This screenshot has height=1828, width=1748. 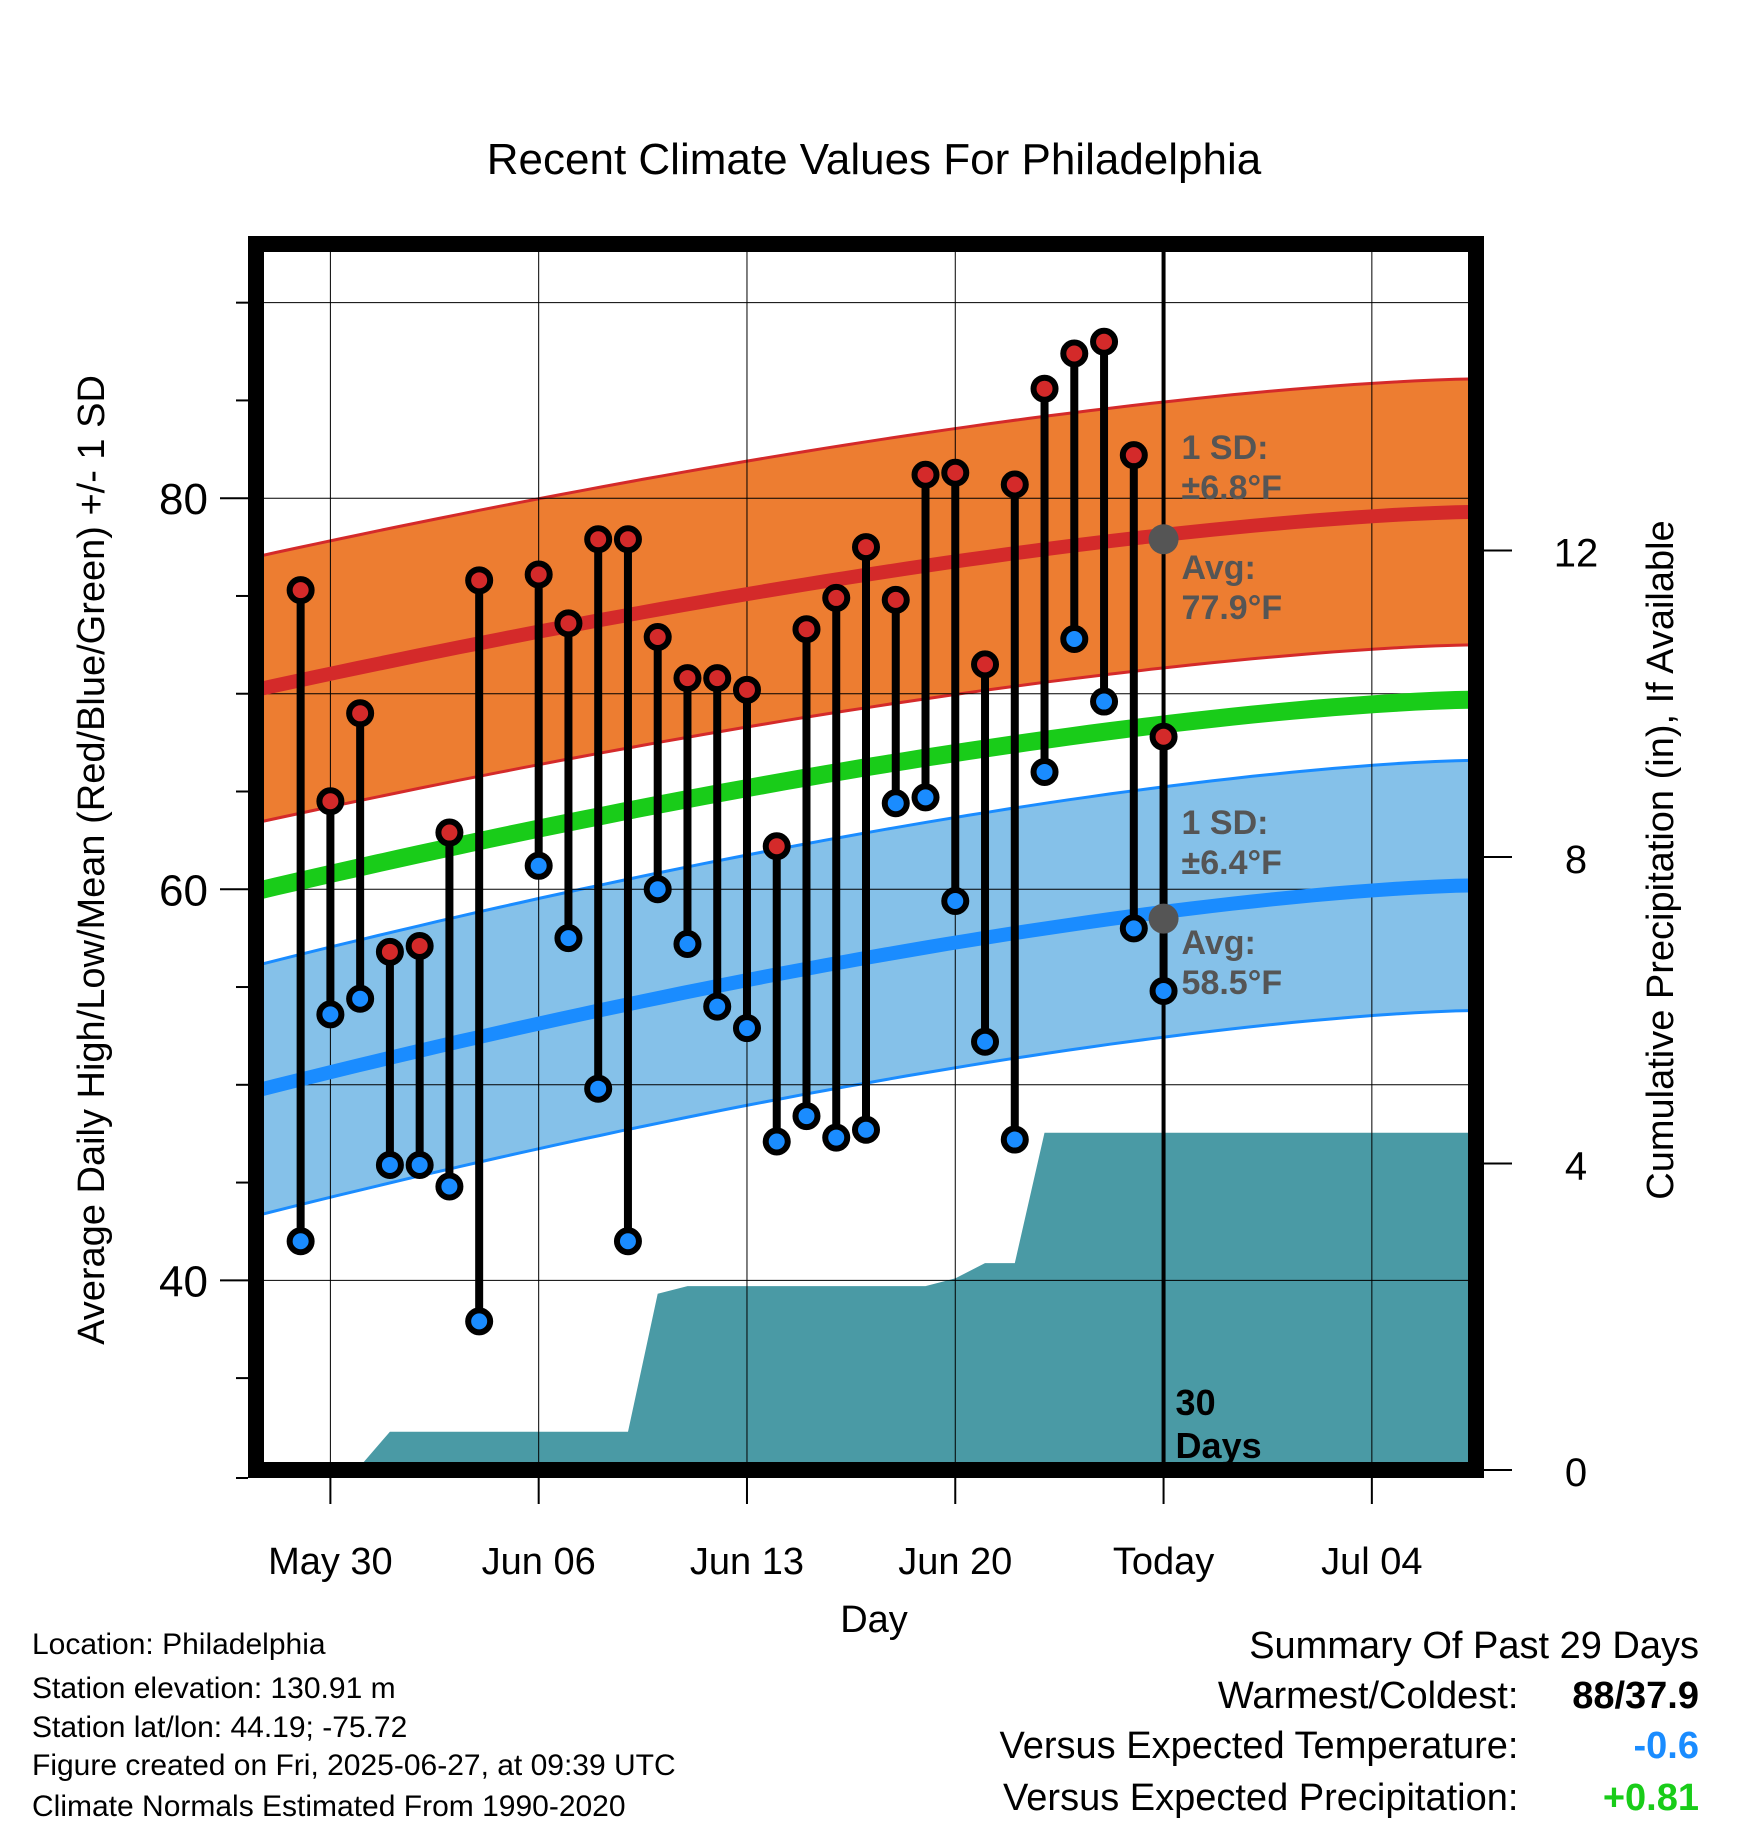 I want to click on x-axis-label: Day, so click(x=874, y=1620).